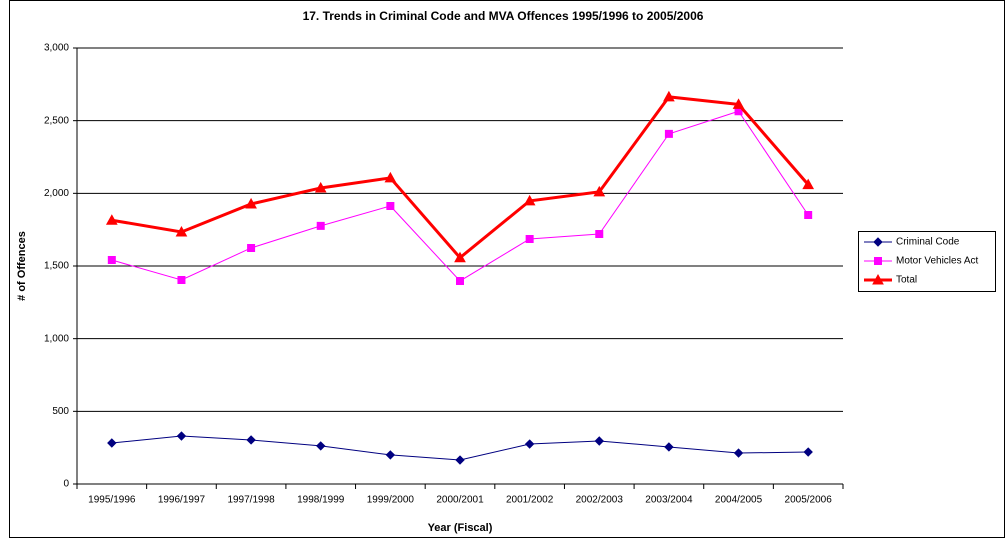  I want to click on y-tick-label: 2,000, so click(56, 193).